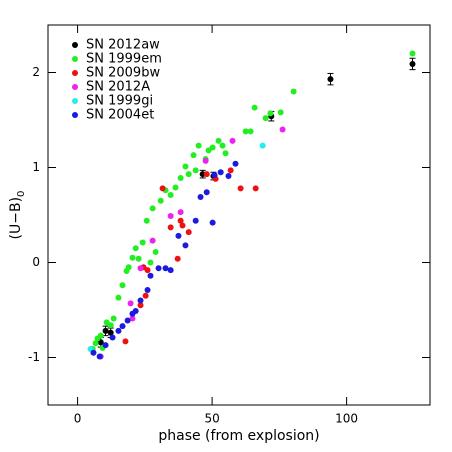 The width and height of the screenshot is (452, 452). What do you see at coordinates (238, 436) in the screenshot?
I see `x-axis-label: phase (from explosion)` at bounding box center [238, 436].